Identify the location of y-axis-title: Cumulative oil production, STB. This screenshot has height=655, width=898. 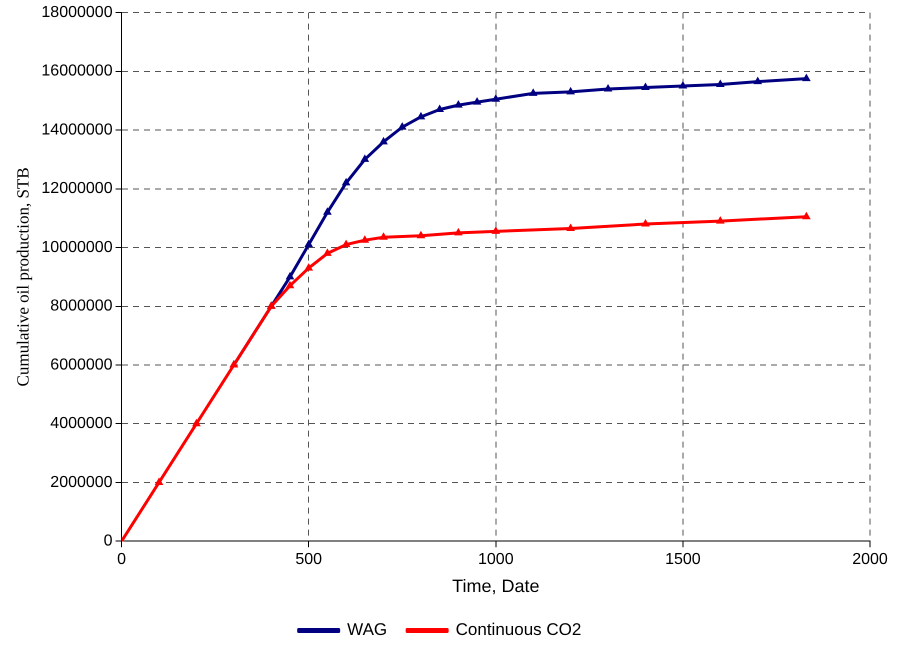
(23, 276).